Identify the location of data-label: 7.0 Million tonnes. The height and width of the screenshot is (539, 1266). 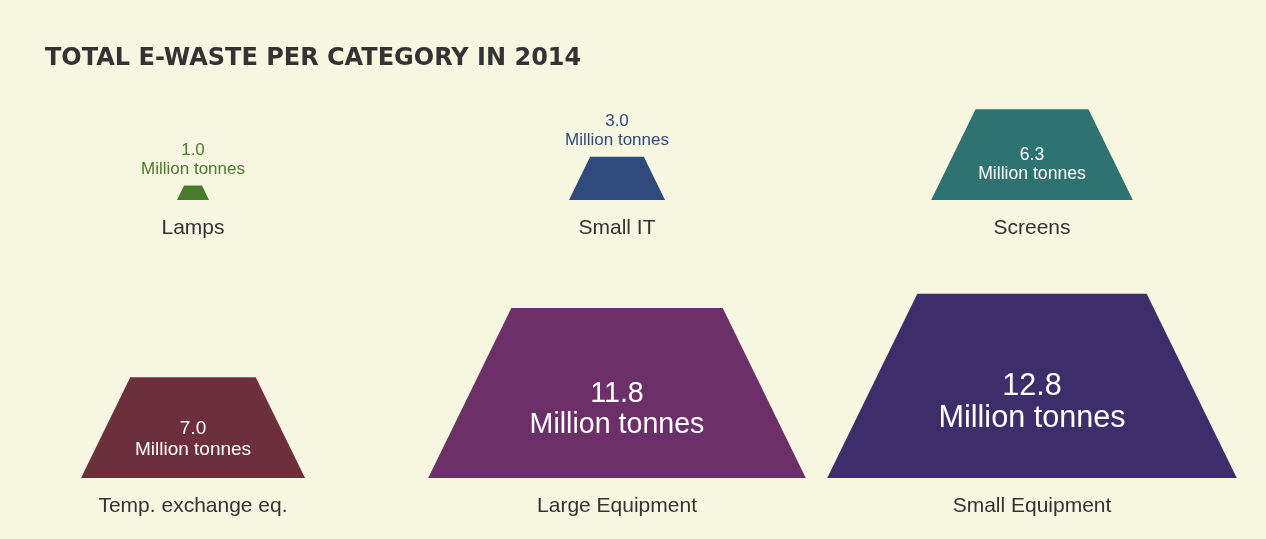
(193, 437).